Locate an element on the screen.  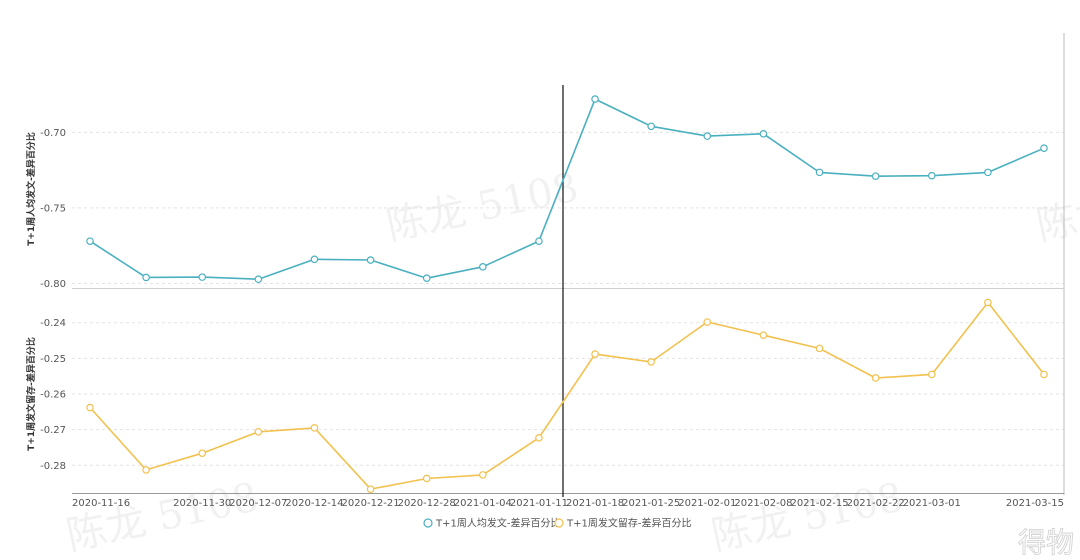
y-tick-label: -0.70 is located at coordinates (53, 133).